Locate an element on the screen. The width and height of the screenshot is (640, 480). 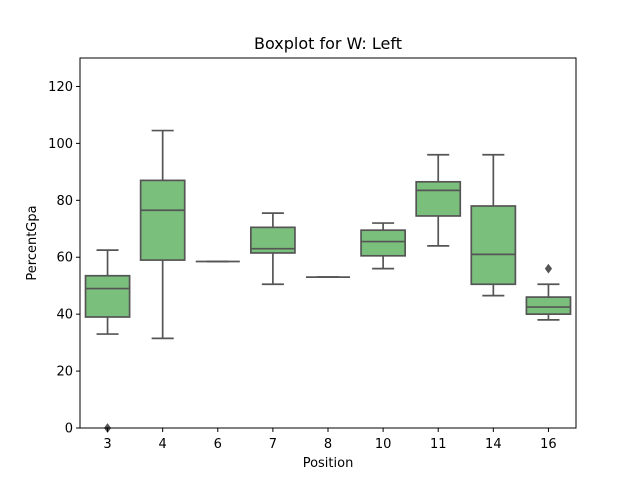
x-axis: 3 4 6 7 8 10 11 14 16 is located at coordinates (330, 440).